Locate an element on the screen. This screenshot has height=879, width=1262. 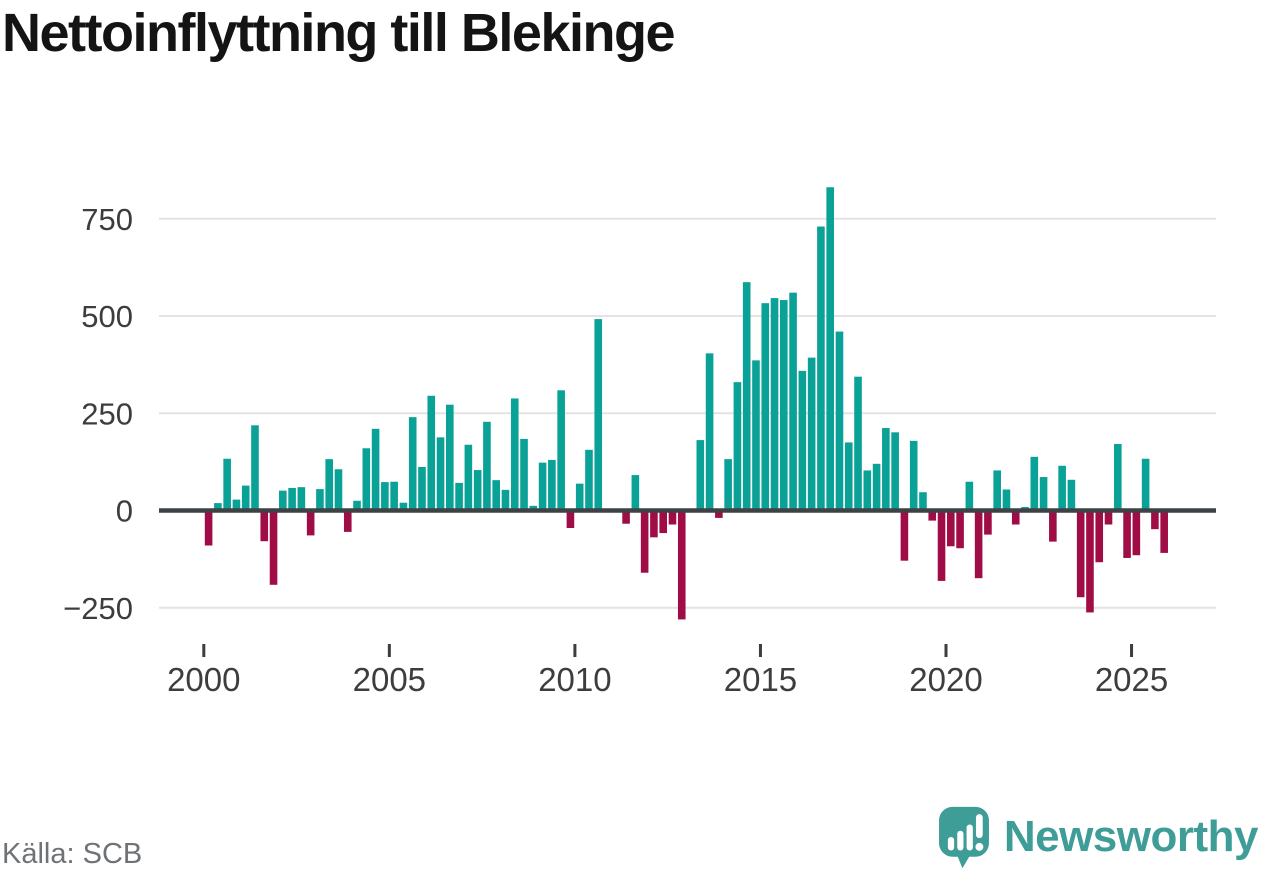
bar-2025-q4 is located at coordinates (1164, 531).